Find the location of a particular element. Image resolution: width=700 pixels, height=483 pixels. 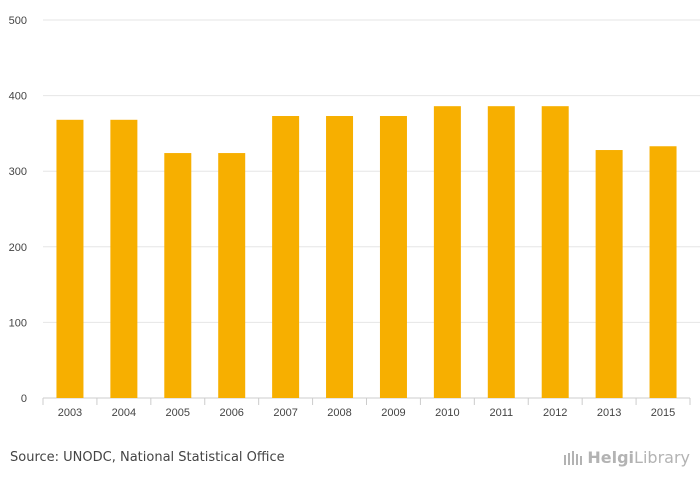

x-tick-label: 2007 is located at coordinates (285, 413).